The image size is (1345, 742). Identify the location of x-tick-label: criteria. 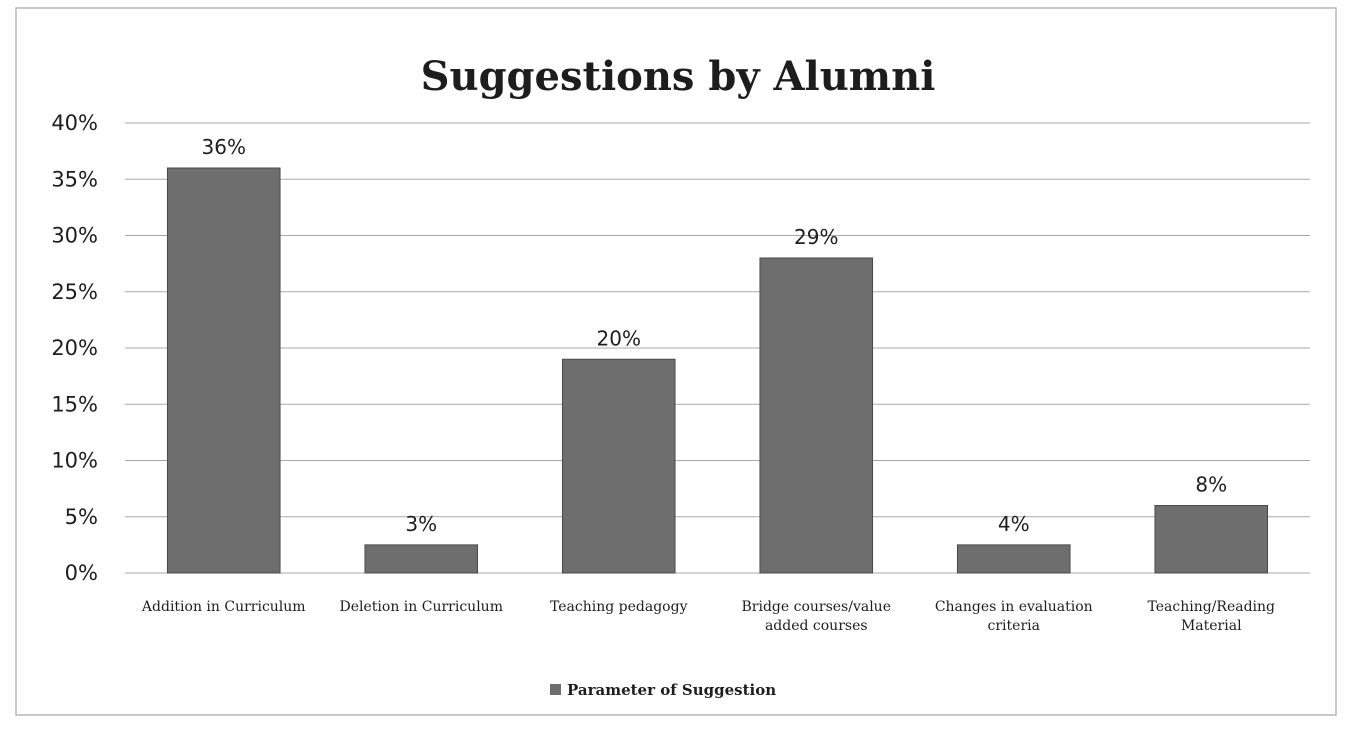
(1014, 626).